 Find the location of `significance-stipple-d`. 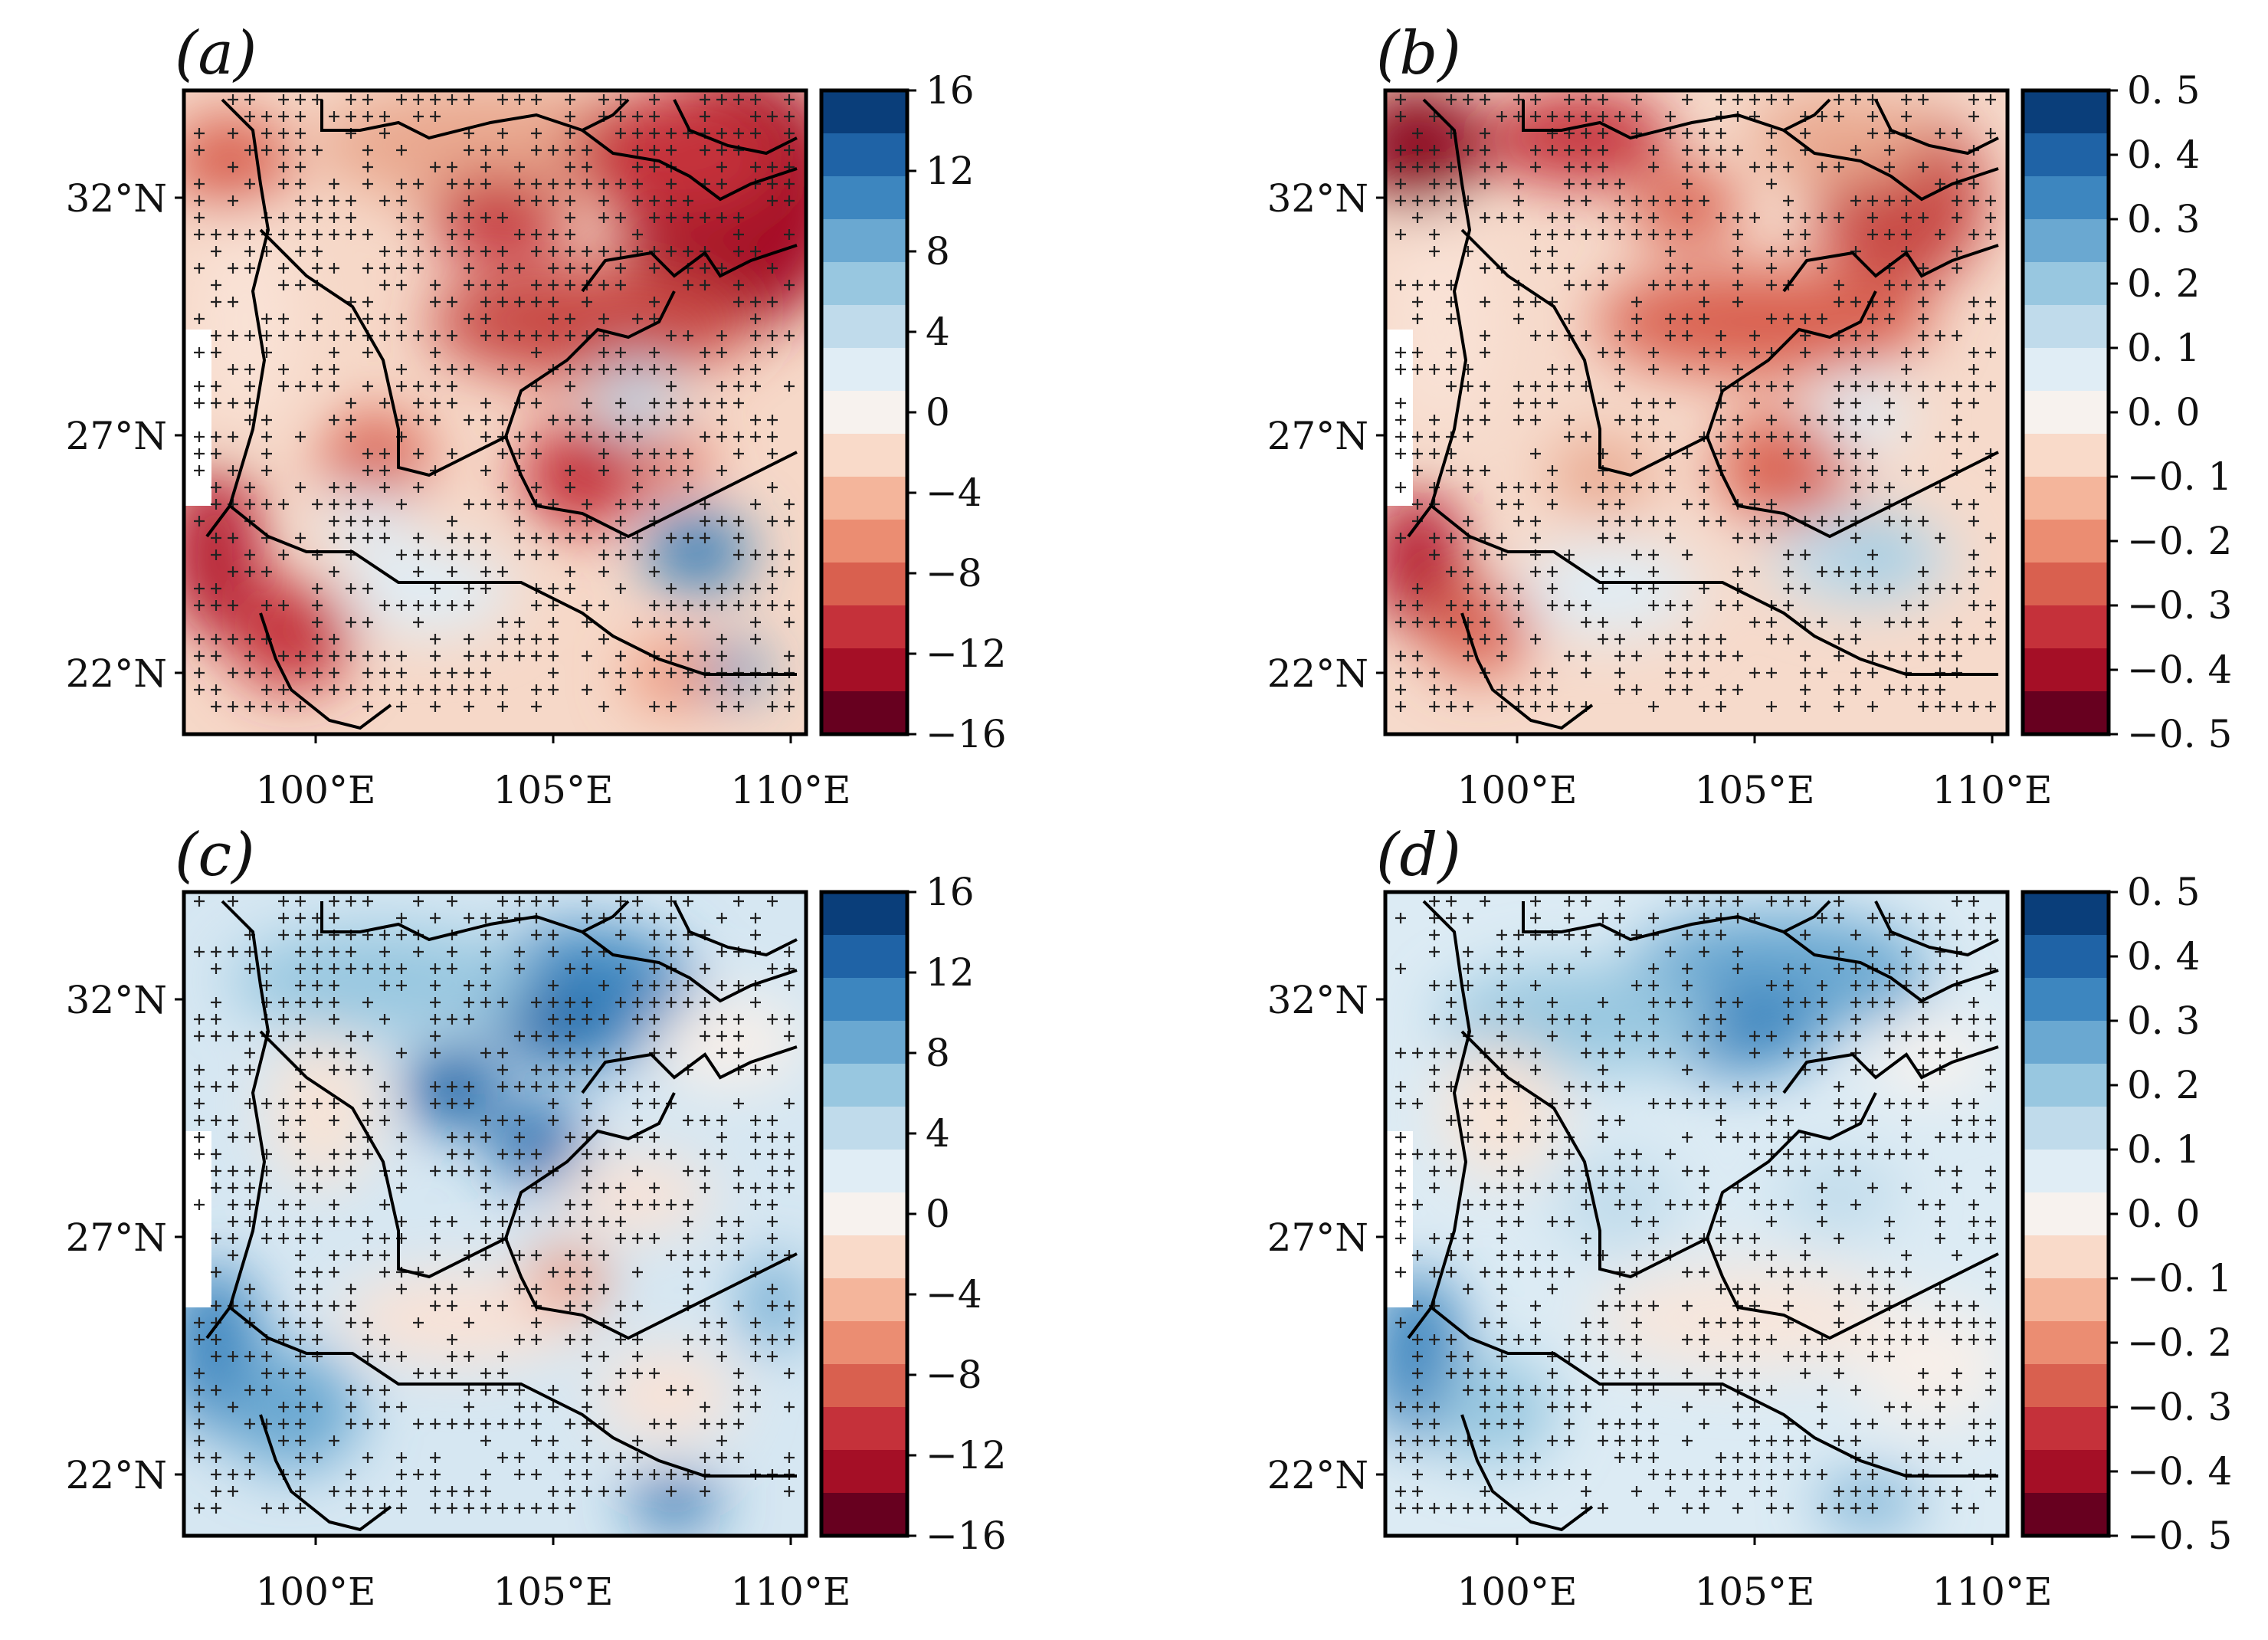

significance-stipple-d is located at coordinates (1695, 1205).